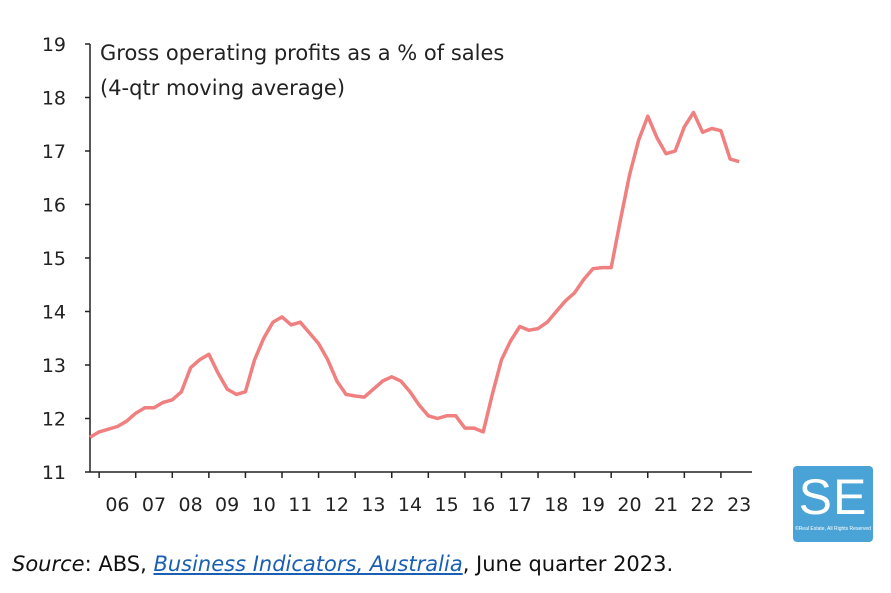 The image size is (891, 593). I want to click on x-tick-label: 12, so click(337, 505).